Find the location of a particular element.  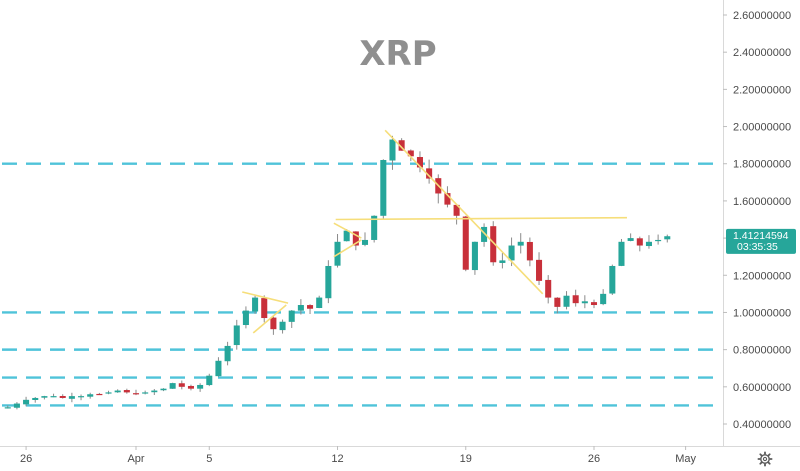

y-tick-label: 1.80000000 is located at coordinates (762, 165).